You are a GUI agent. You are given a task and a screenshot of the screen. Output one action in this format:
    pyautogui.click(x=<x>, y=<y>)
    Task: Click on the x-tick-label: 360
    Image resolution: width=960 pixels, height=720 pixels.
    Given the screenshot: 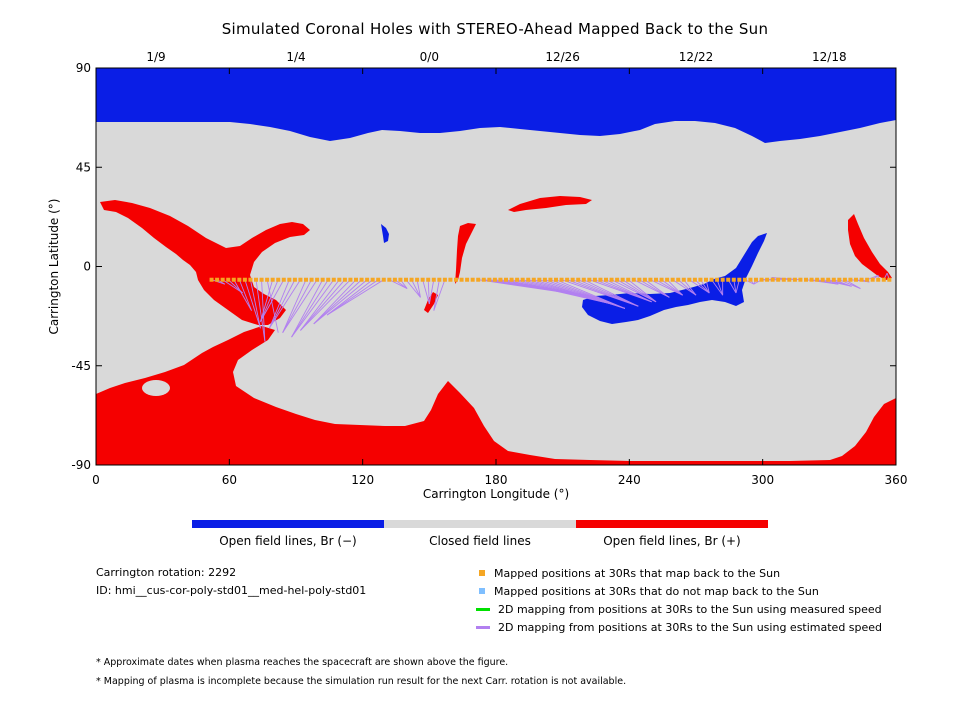 What is the action you would take?
    pyautogui.click(x=896, y=480)
    